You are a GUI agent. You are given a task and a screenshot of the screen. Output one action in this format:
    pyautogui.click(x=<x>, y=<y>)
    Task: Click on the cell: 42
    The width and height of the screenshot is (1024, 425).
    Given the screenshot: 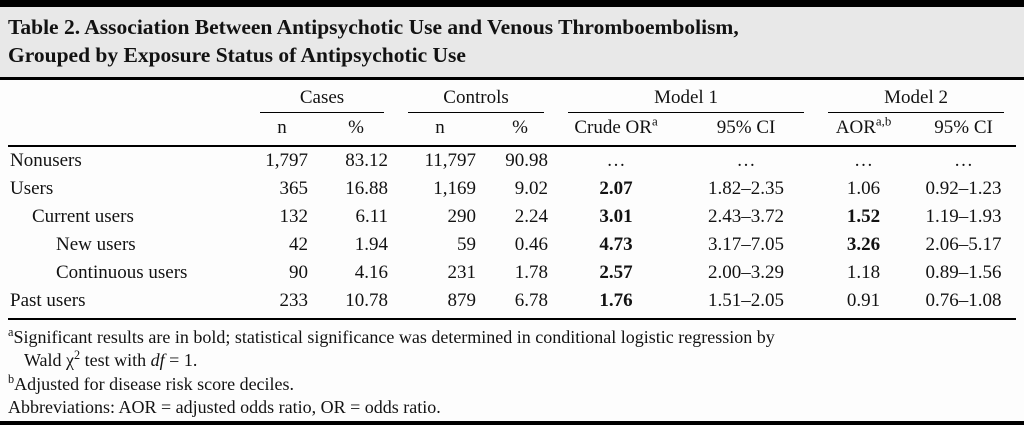 What is the action you would take?
    pyautogui.click(x=298, y=244)
    